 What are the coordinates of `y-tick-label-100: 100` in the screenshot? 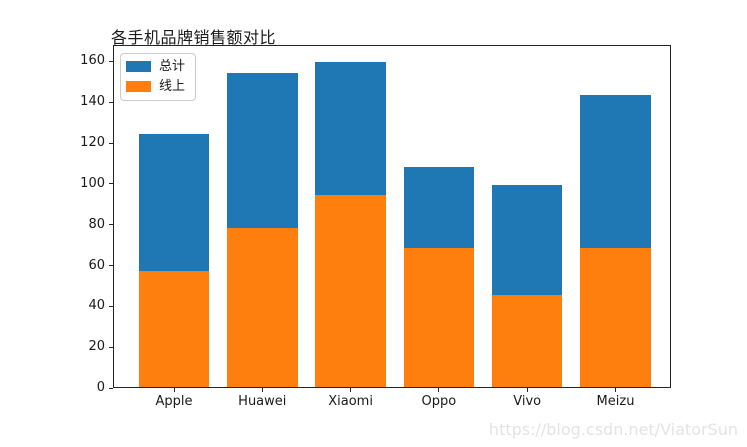 It's located at (92, 183).